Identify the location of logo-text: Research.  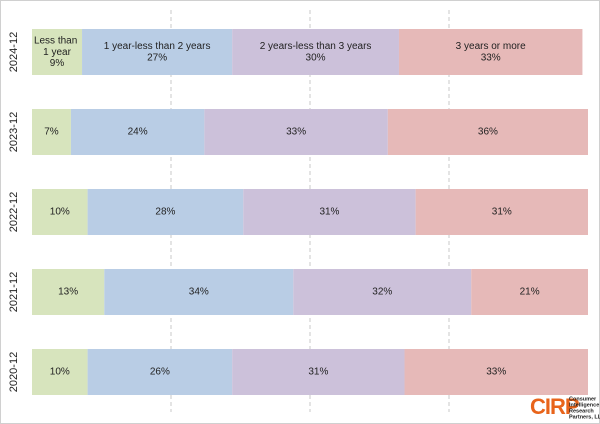
(581, 411).